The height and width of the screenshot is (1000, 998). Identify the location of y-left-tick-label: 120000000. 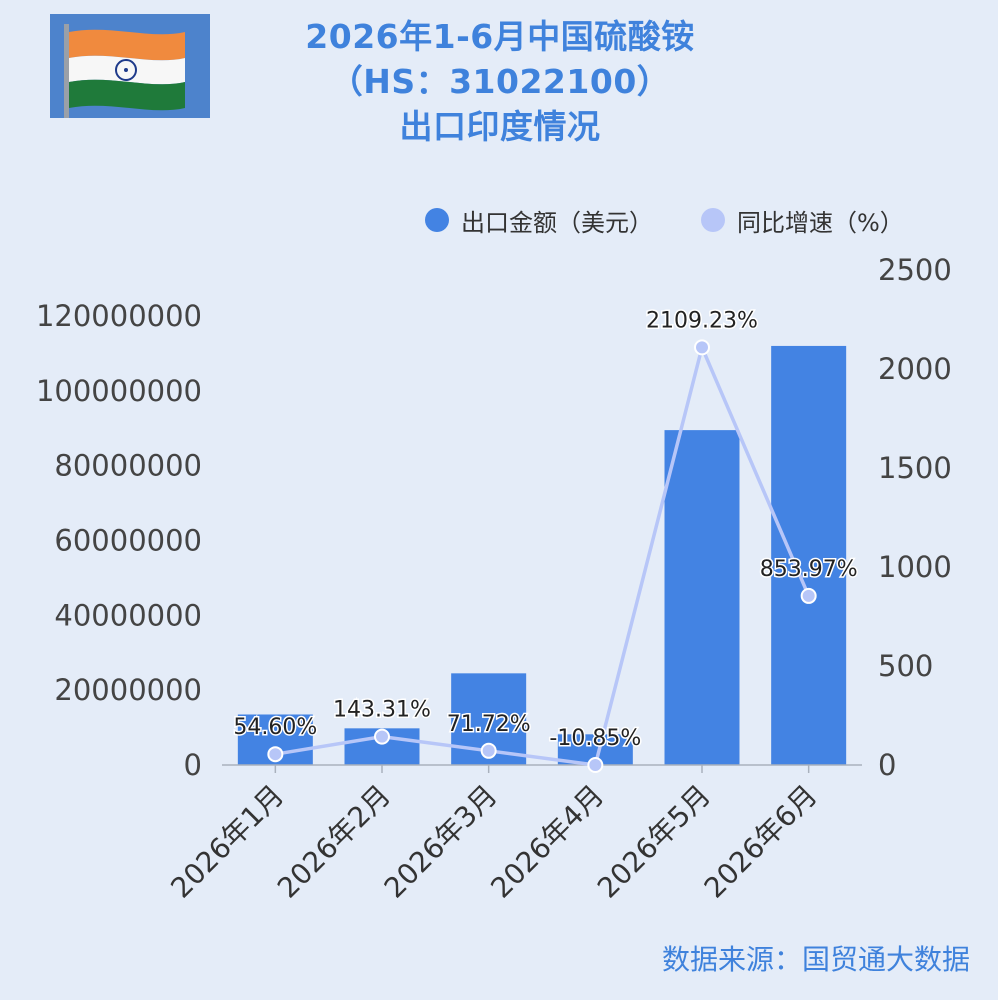
(119, 316).